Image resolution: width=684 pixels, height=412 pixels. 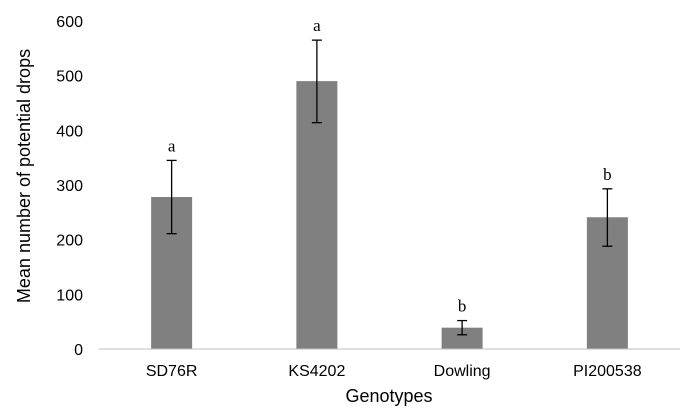 I want to click on y-tick-label: 600, so click(x=69, y=22).